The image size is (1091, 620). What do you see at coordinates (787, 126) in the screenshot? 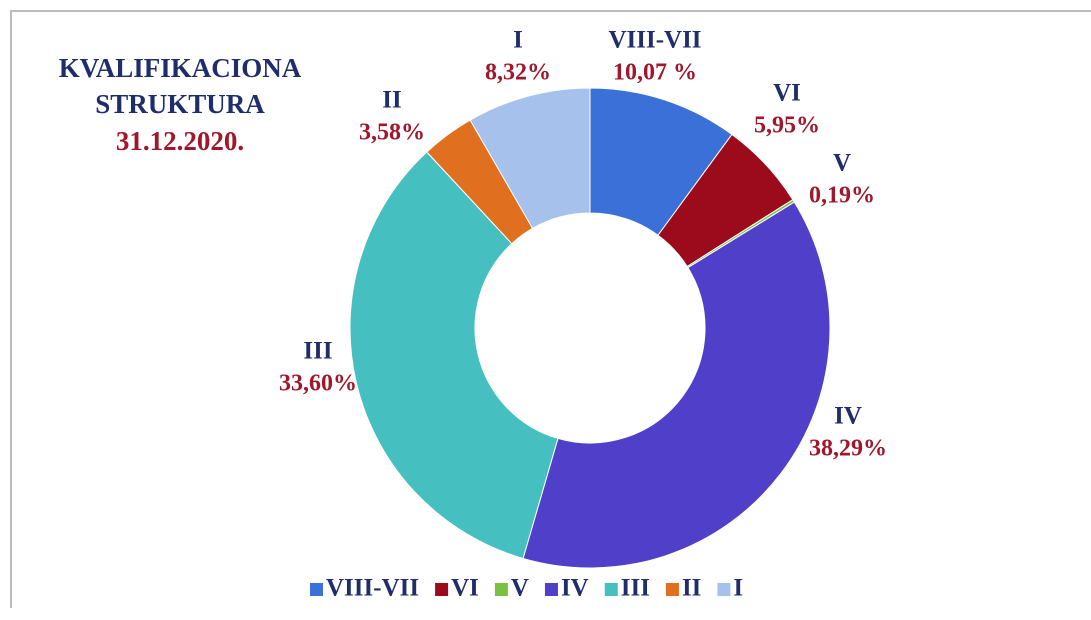
I see `slice-value-label: 5,95%` at bounding box center [787, 126].